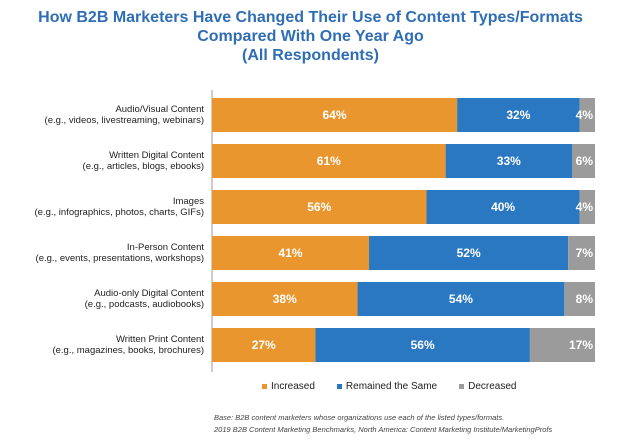 This screenshot has width=621, height=447. Describe the element at coordinates (188, 201) in the screenshot. I see `category-label: Images` at that location.